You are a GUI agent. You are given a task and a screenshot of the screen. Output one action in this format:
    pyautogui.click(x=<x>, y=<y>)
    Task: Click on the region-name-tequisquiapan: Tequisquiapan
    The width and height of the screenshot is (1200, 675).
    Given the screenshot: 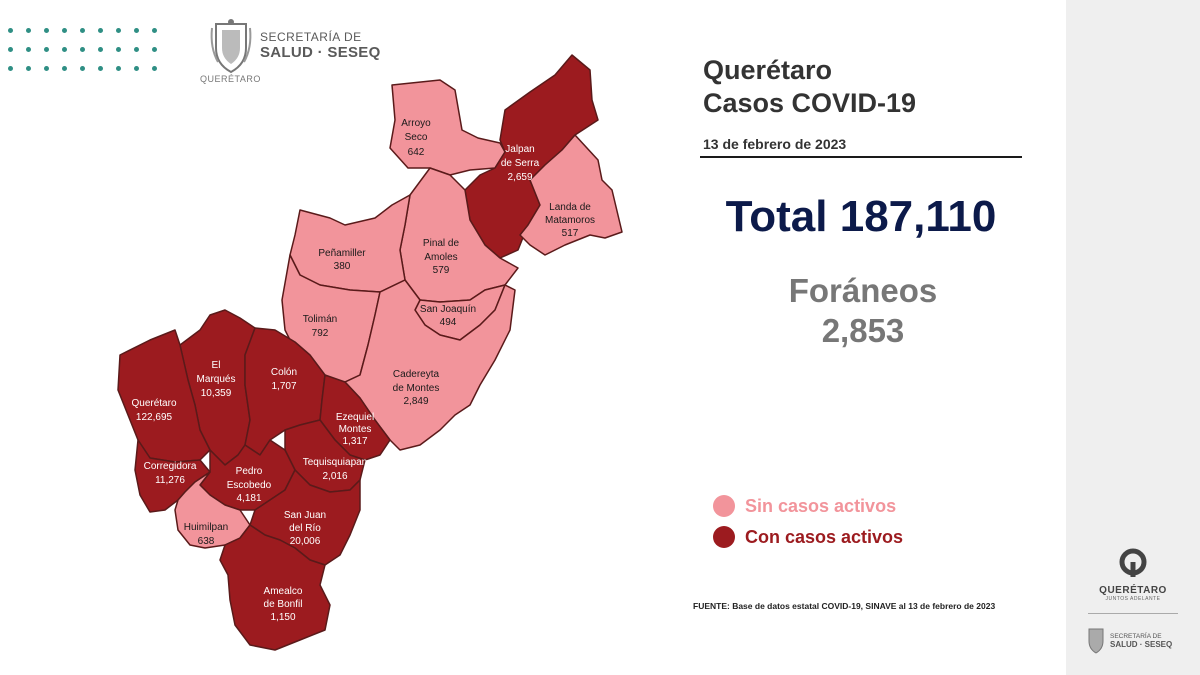 What is the action you would take?
    pyautogui.click(x=335, y=462)
    